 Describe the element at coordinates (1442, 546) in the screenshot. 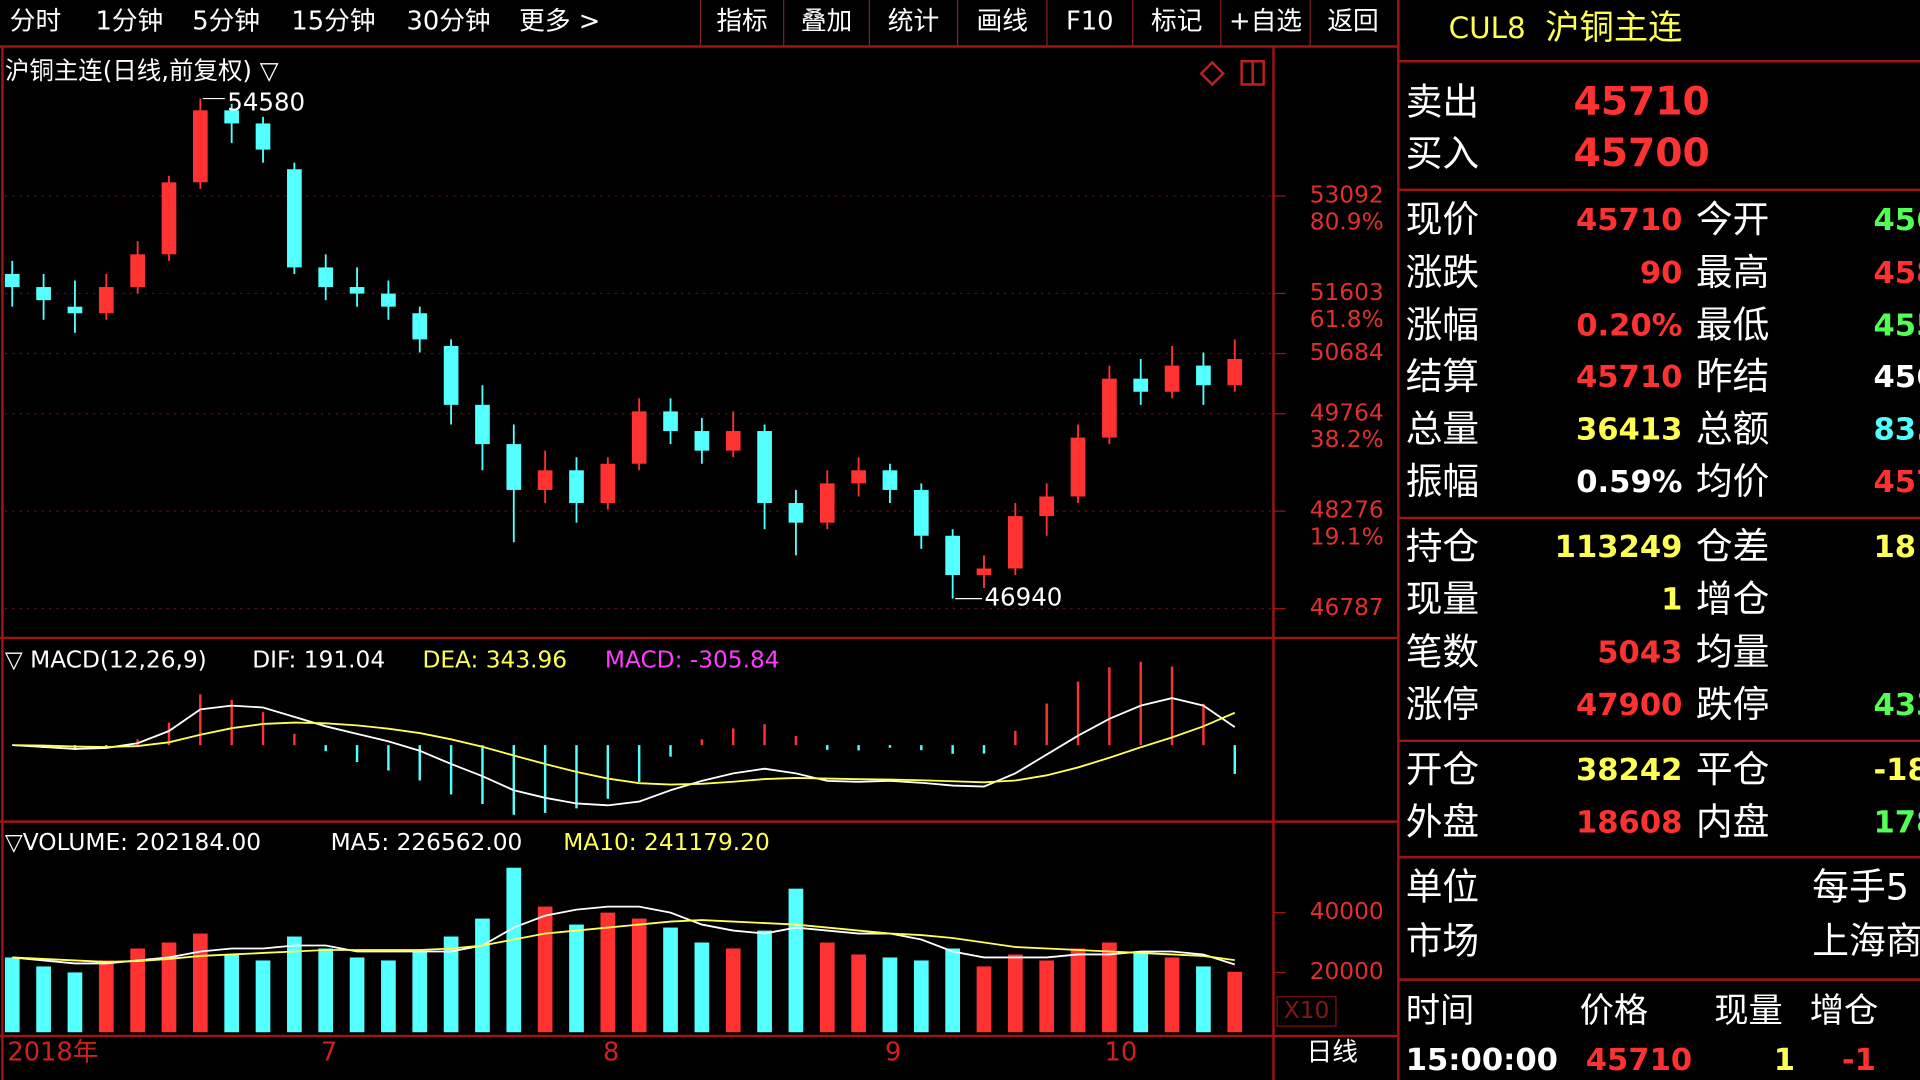

I see `quote-label: 持仓` at that location.